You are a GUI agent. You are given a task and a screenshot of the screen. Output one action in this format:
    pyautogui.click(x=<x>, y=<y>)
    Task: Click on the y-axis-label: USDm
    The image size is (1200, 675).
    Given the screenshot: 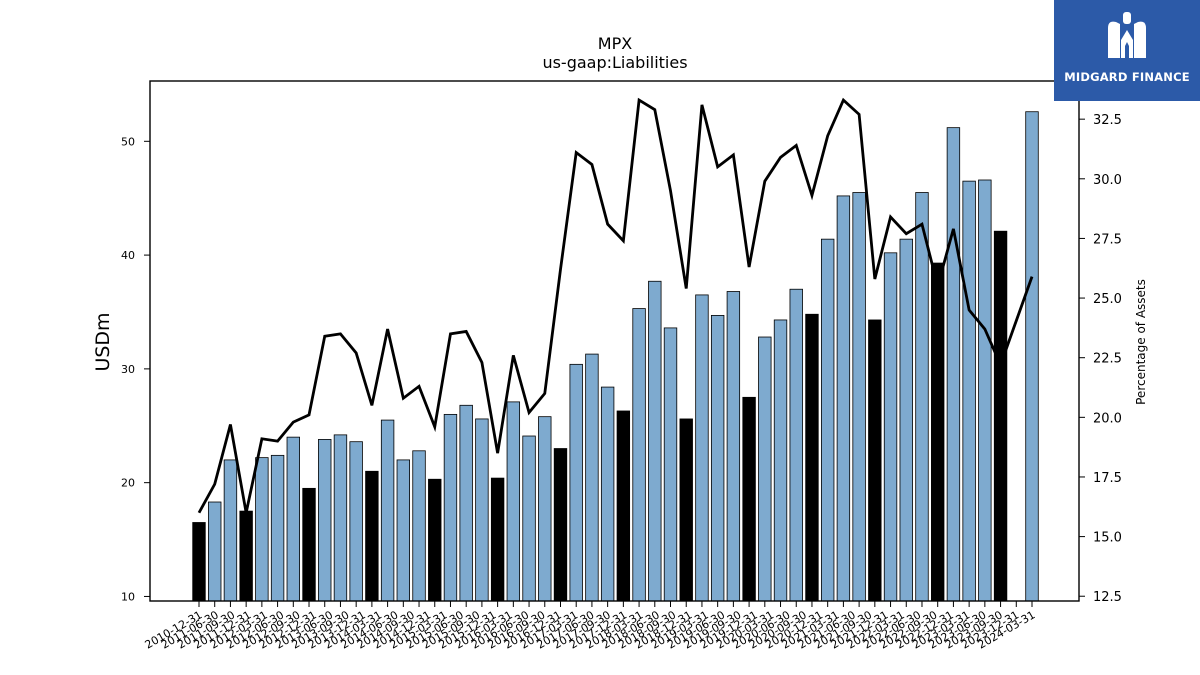 What is the action you would take?
    pyautogui.click(x=103, y=341)
    